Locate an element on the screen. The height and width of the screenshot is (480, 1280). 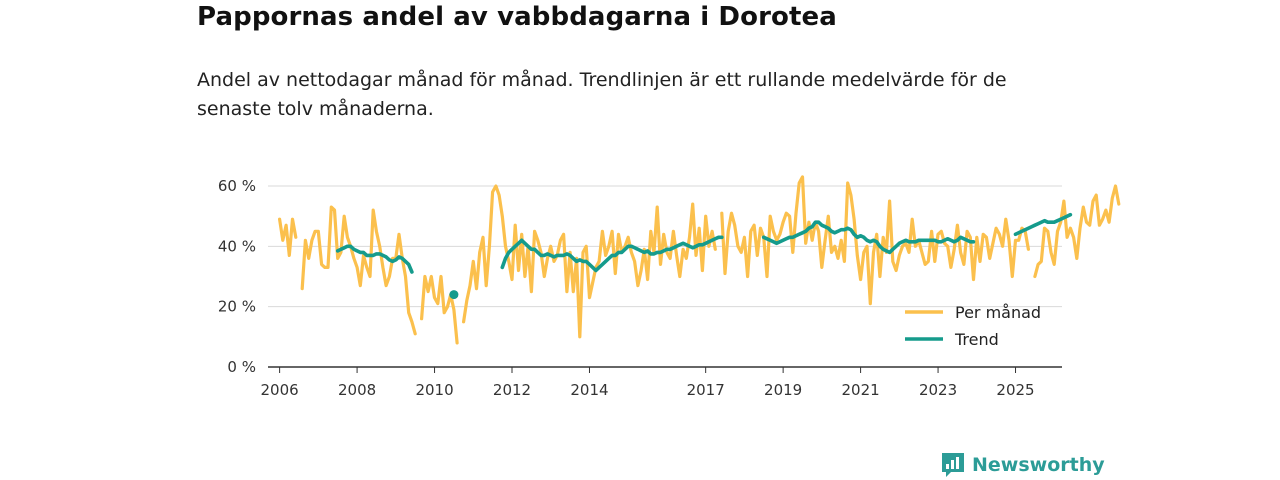
legend-label: Trend is located at coordinates (976, 339).